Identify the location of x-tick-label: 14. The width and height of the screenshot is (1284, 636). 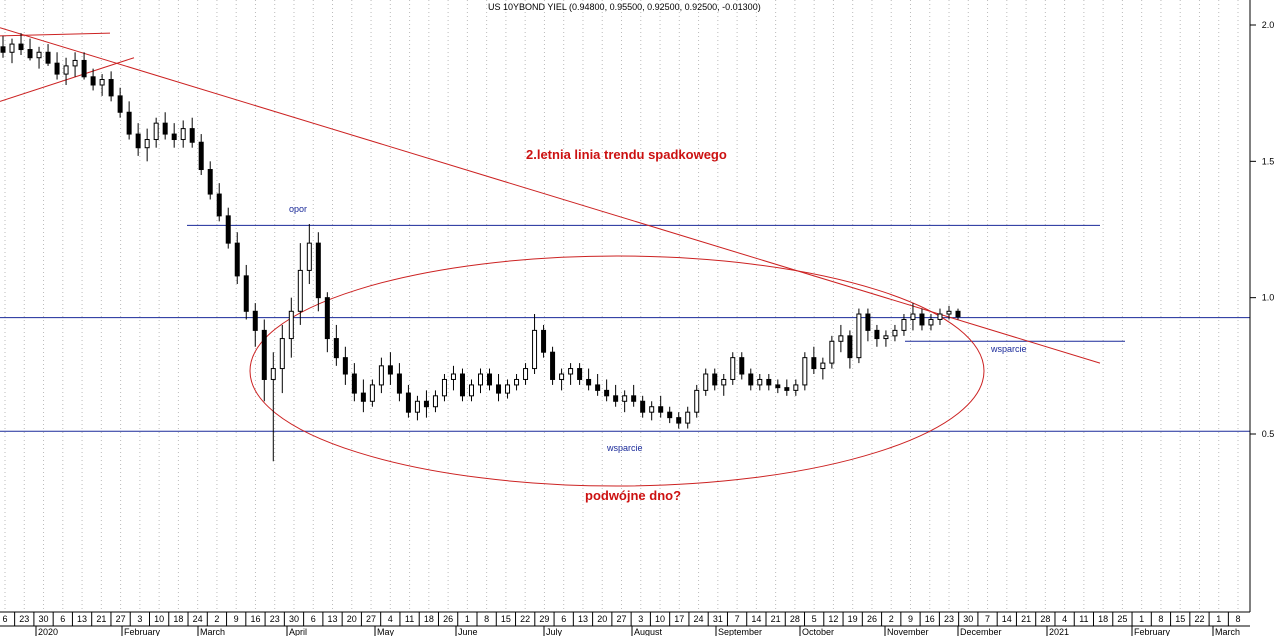
(1007, 619).